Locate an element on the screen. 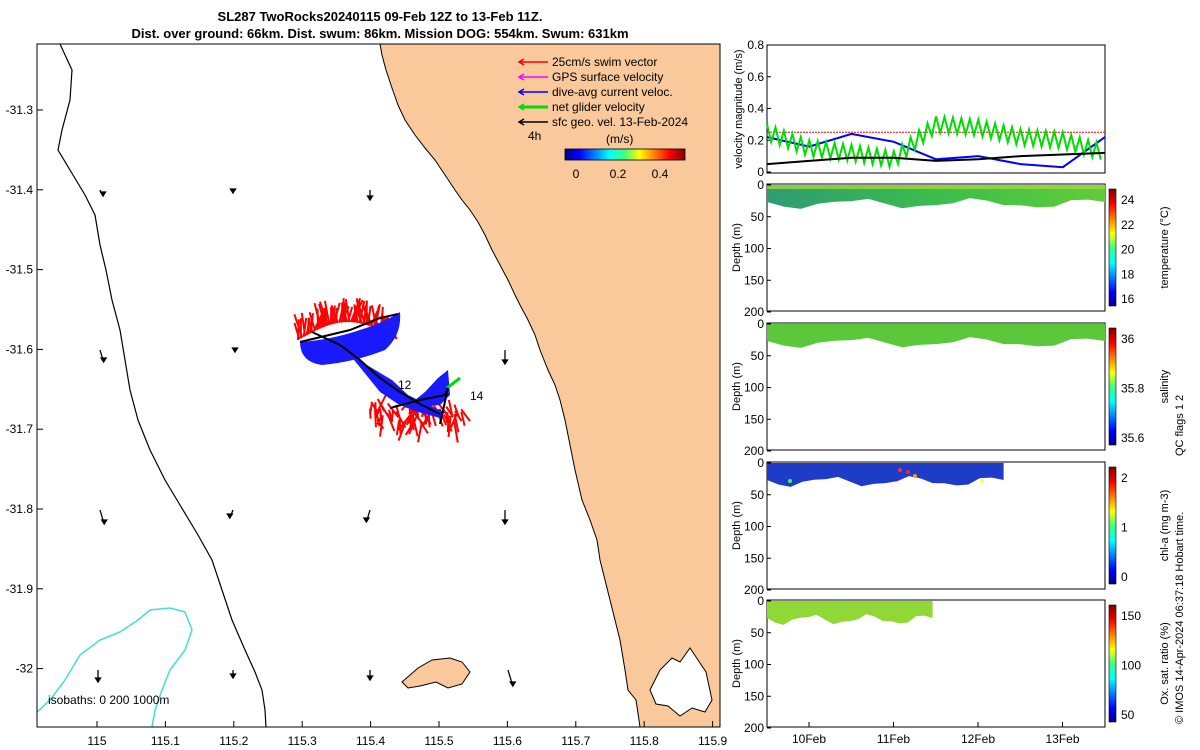 The height and width of the screenshot is (750, 1200). isobath-200m is located at coordinates (114, 667).